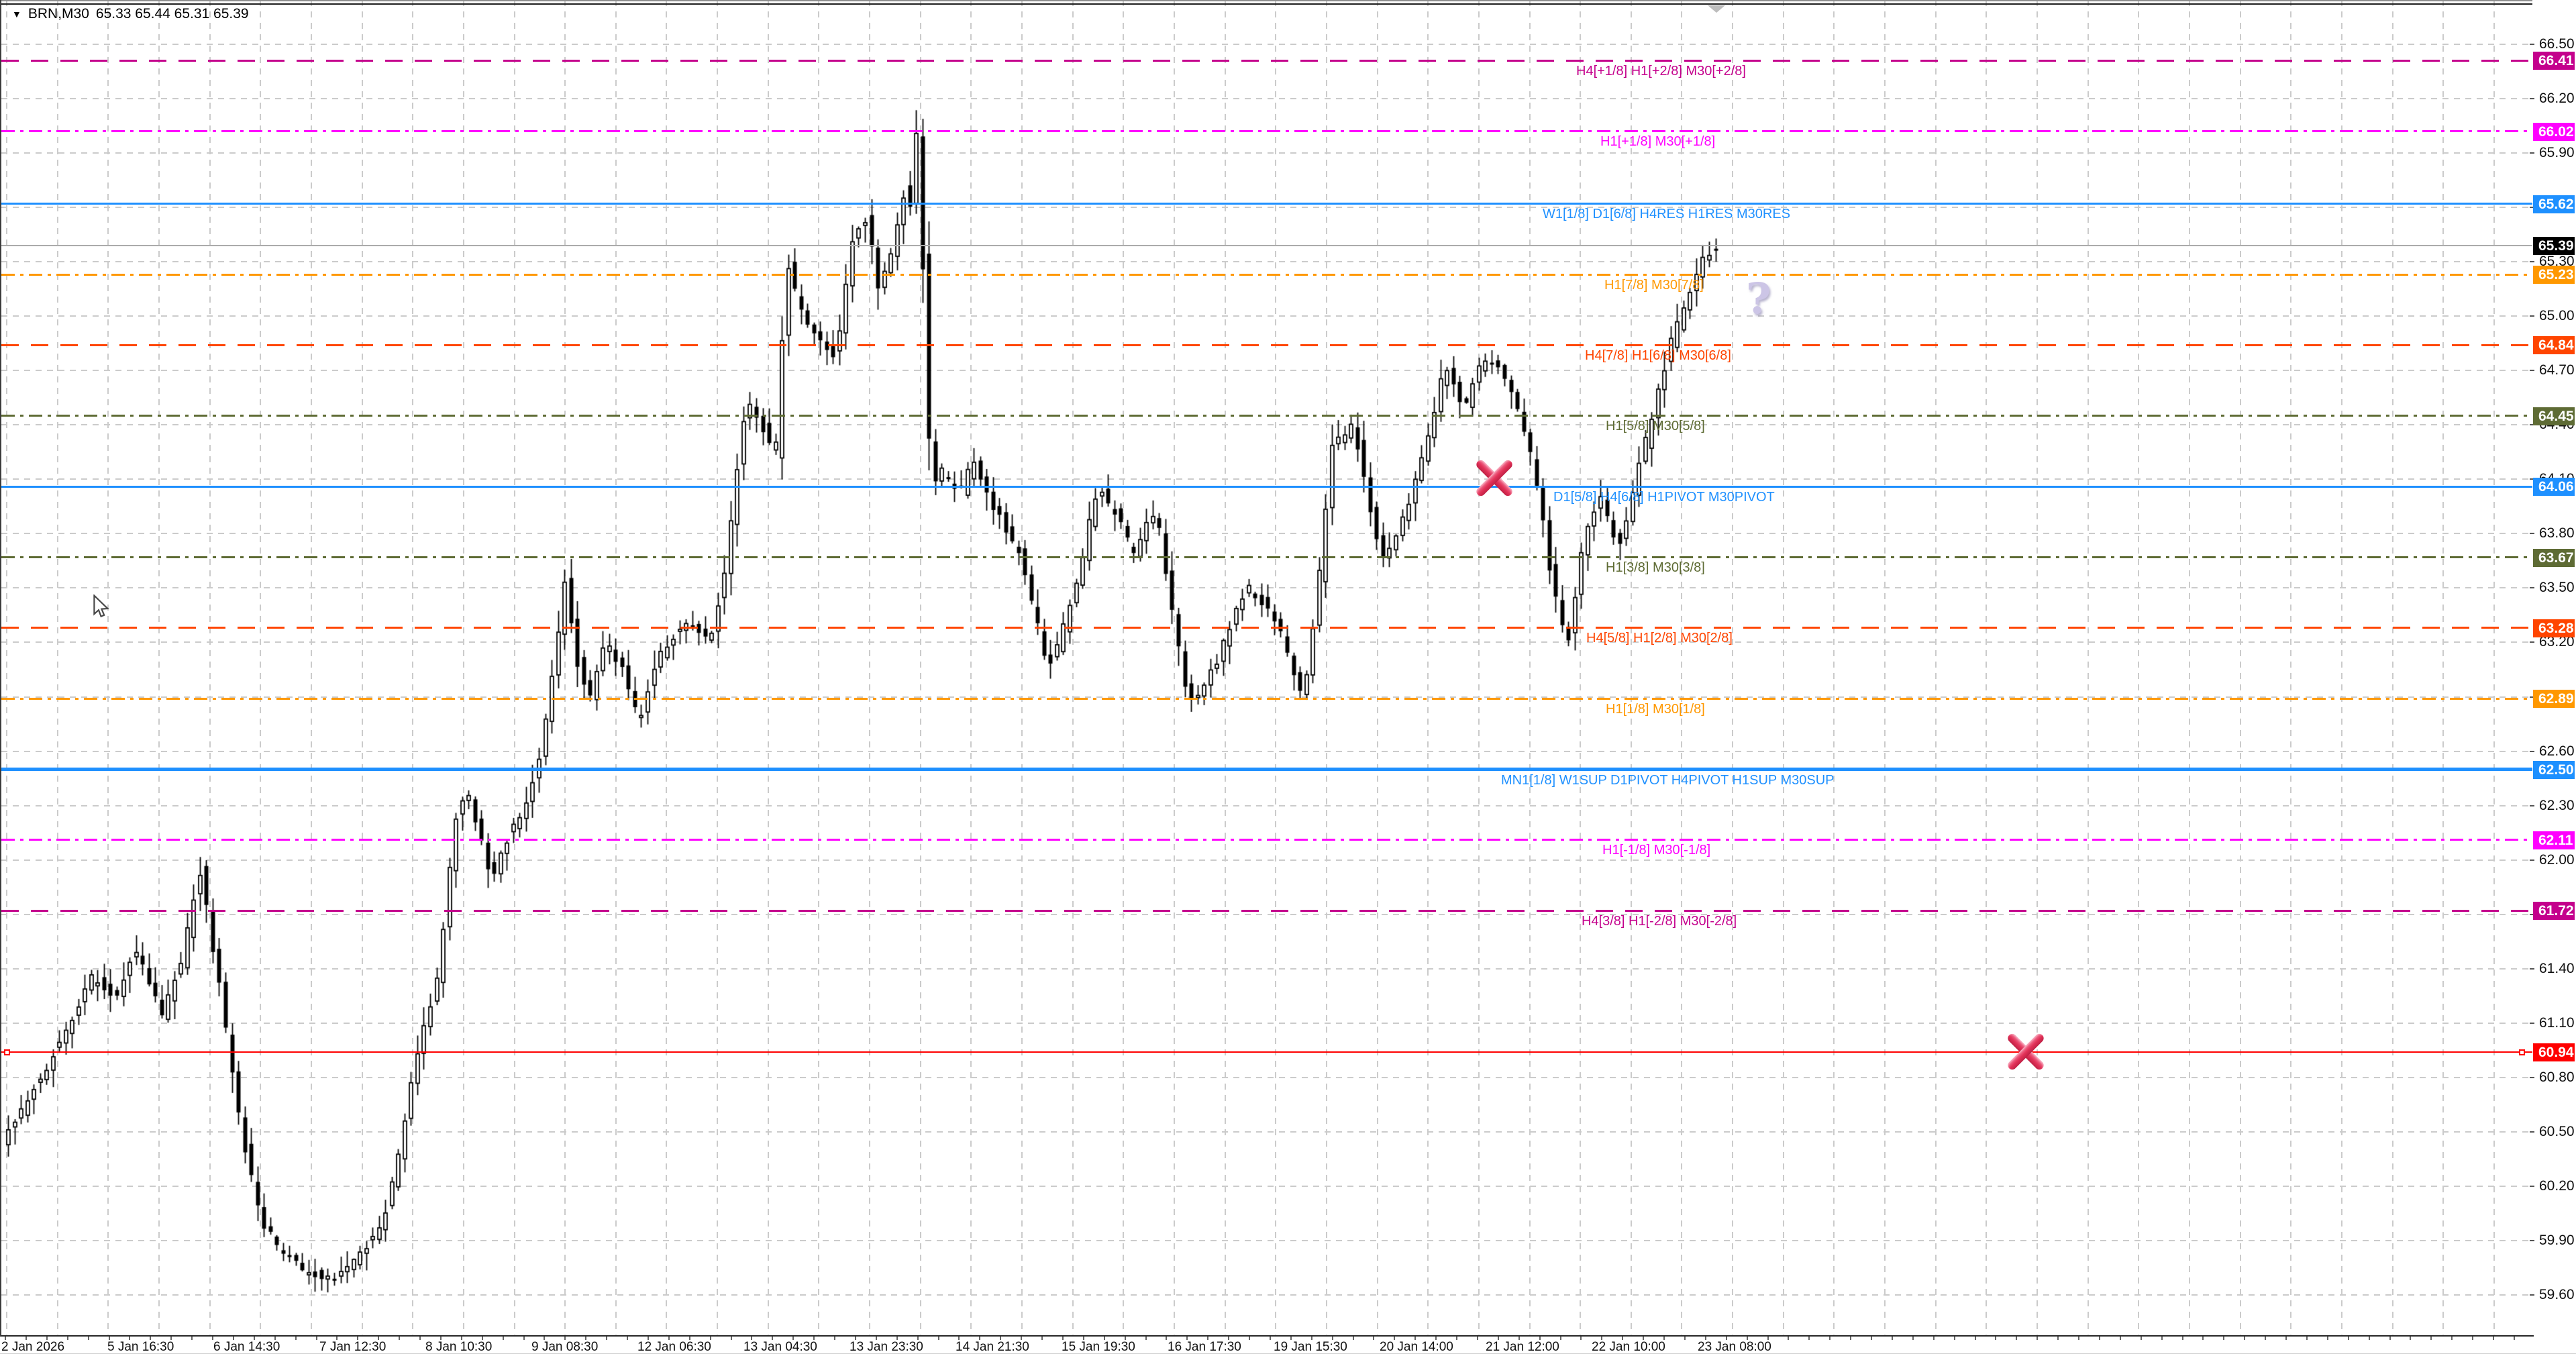 This screenshot has width=2576, height=1356. What do you see at coordinates (353, 1347) in the screenshot?
I see `time-tick-label: 7 Jan 12:30` at bounding box center [353, 1347].